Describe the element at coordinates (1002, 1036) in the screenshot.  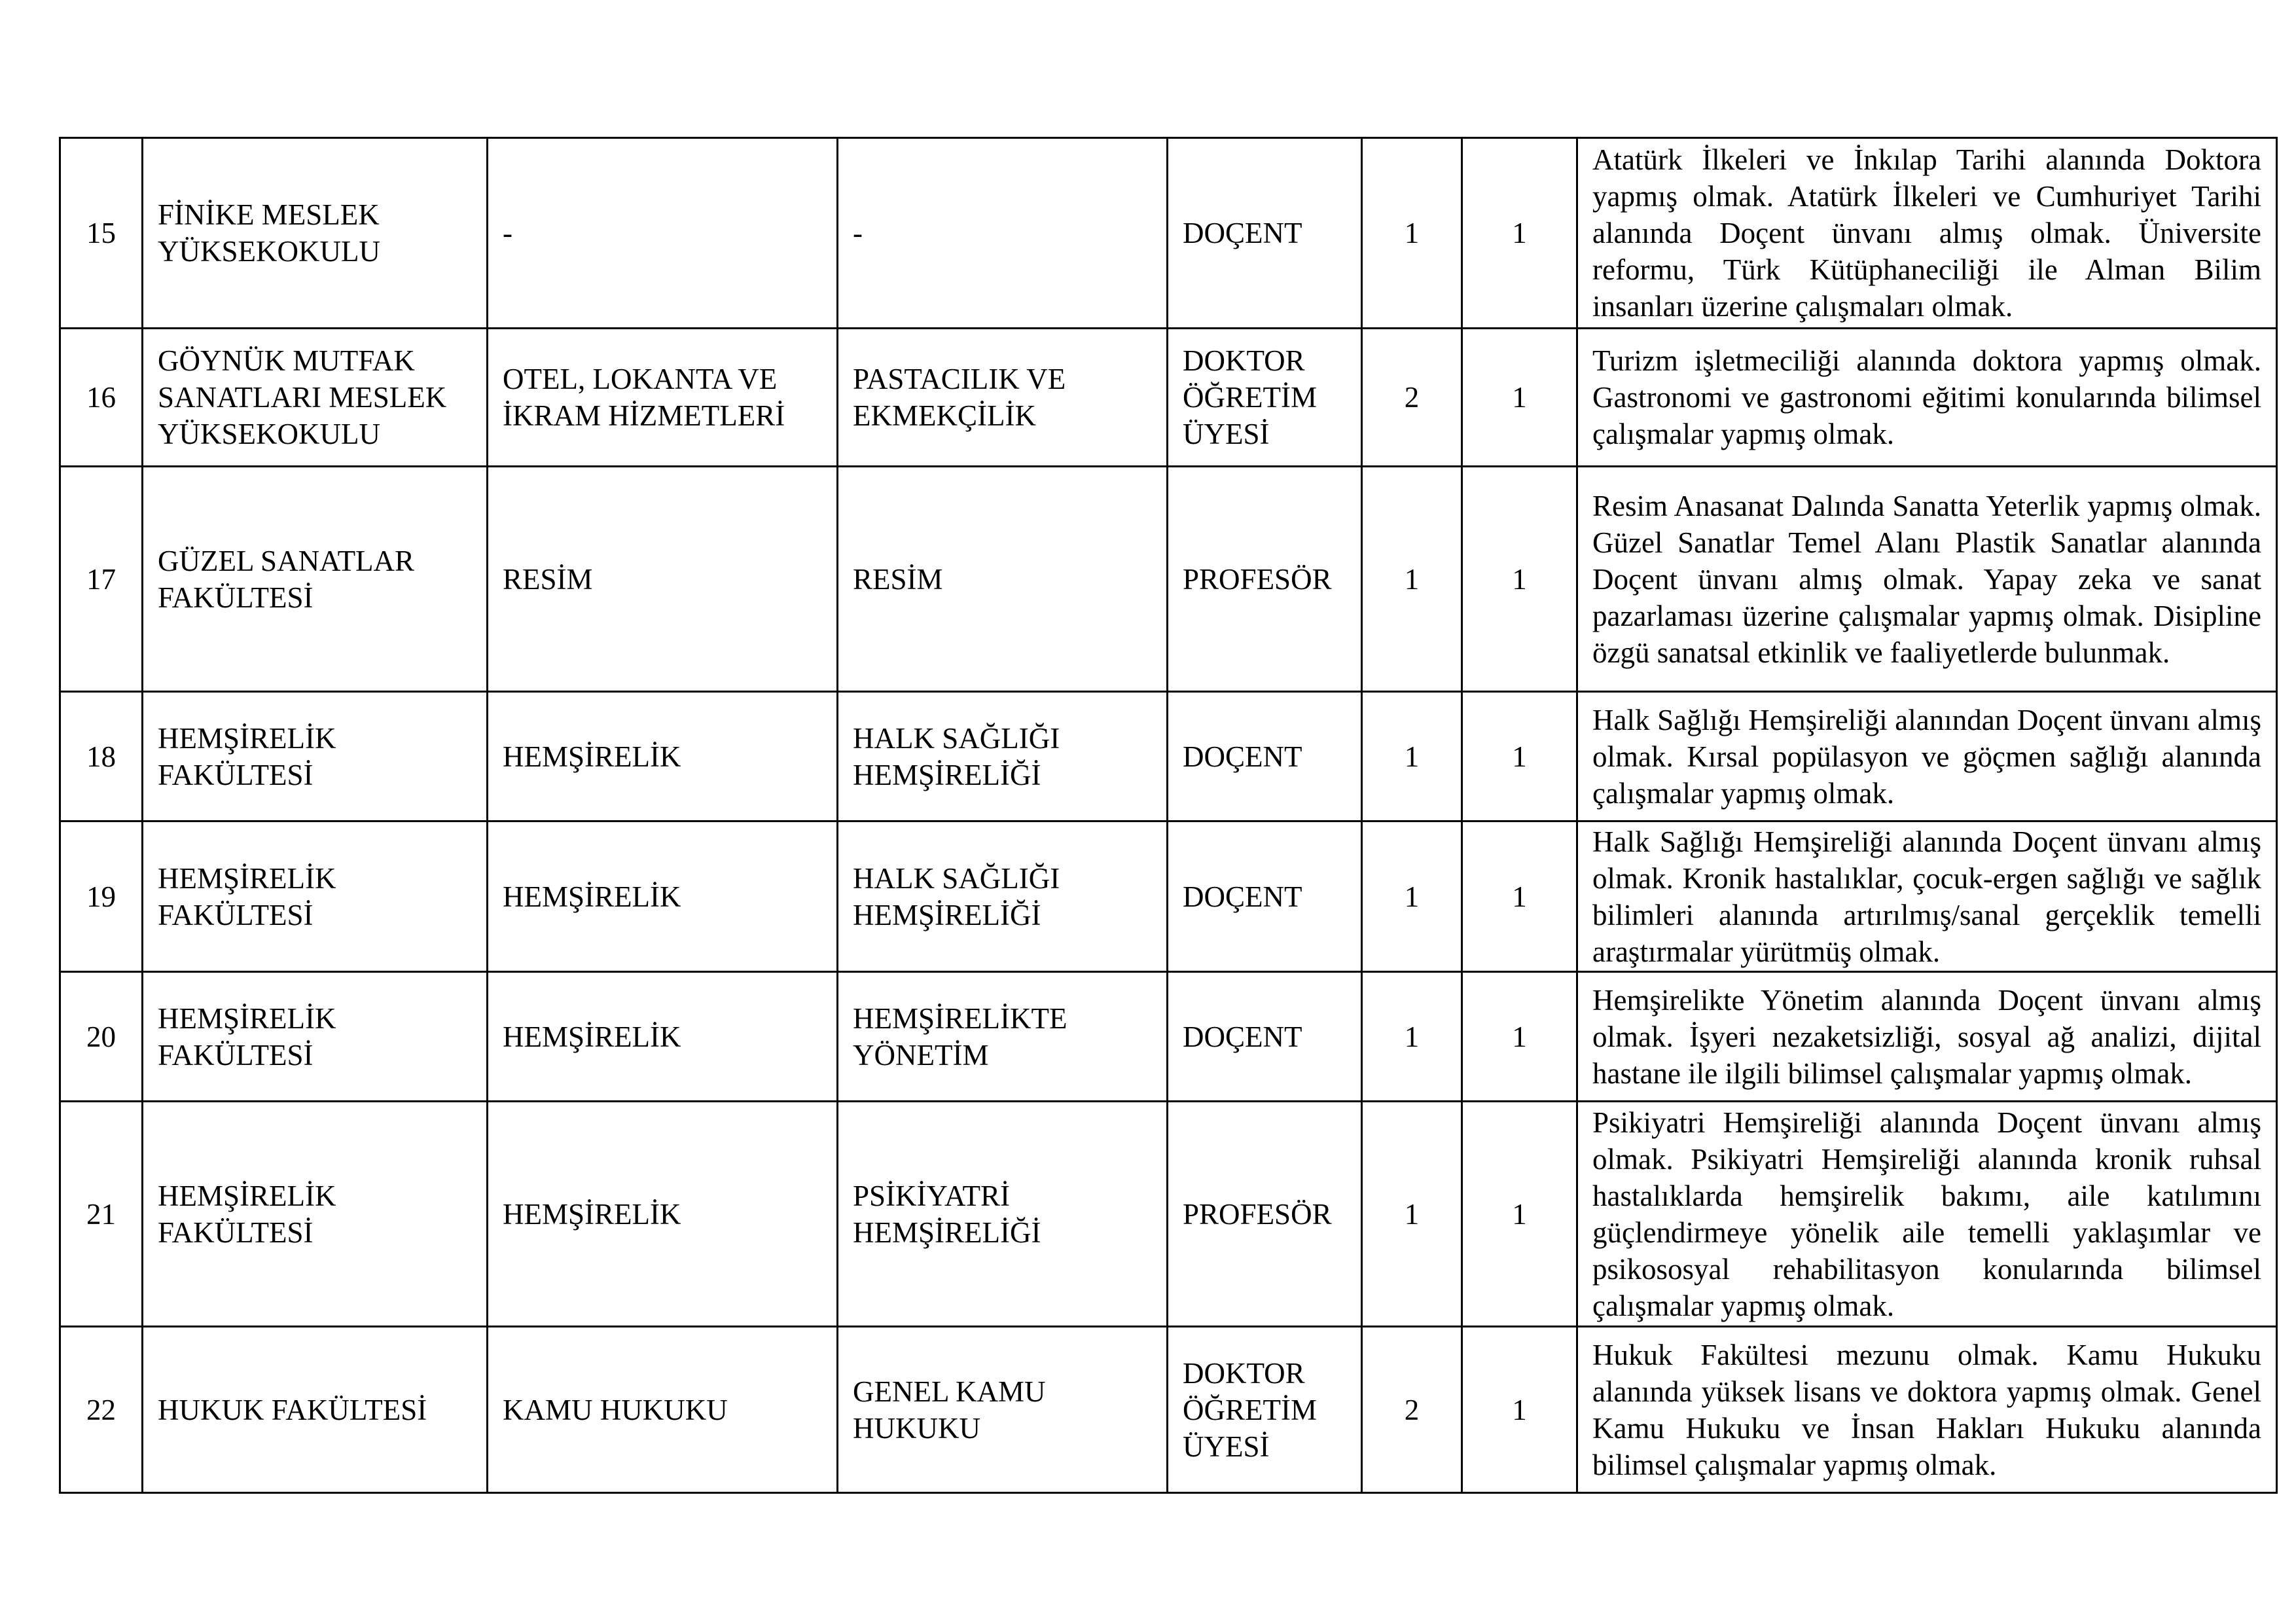
I see `field-cell: HEMŞİRELİKTE YÖNETİM` at that location.